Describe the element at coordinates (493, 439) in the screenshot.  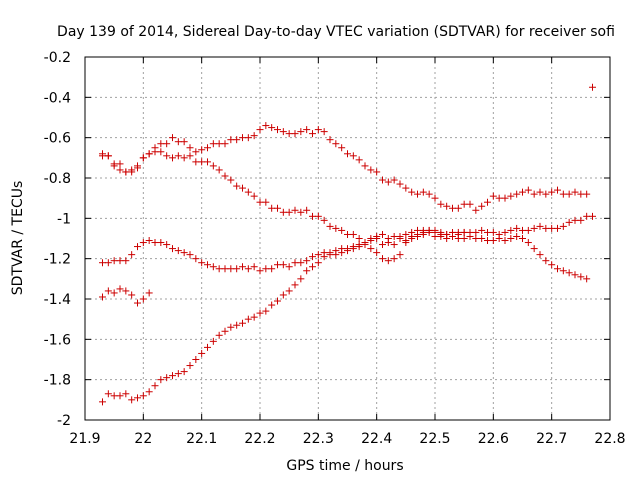
I see `x-tick-label: 22.6` at that location.